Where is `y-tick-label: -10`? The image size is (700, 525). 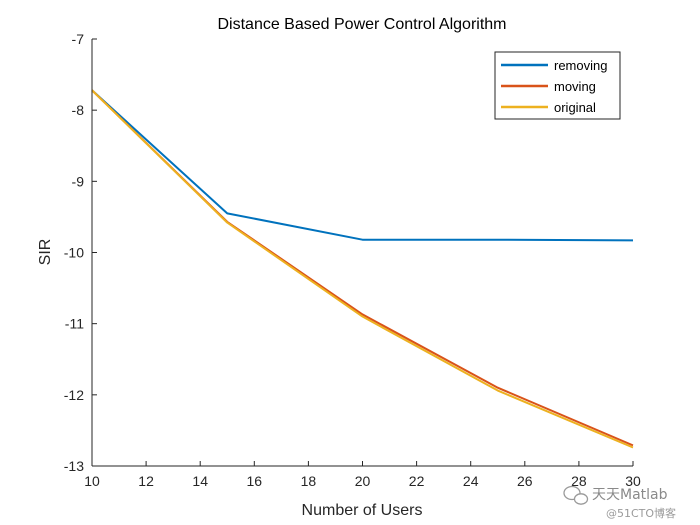 y-tick-label: -10 is located at coordinates (74, 253).